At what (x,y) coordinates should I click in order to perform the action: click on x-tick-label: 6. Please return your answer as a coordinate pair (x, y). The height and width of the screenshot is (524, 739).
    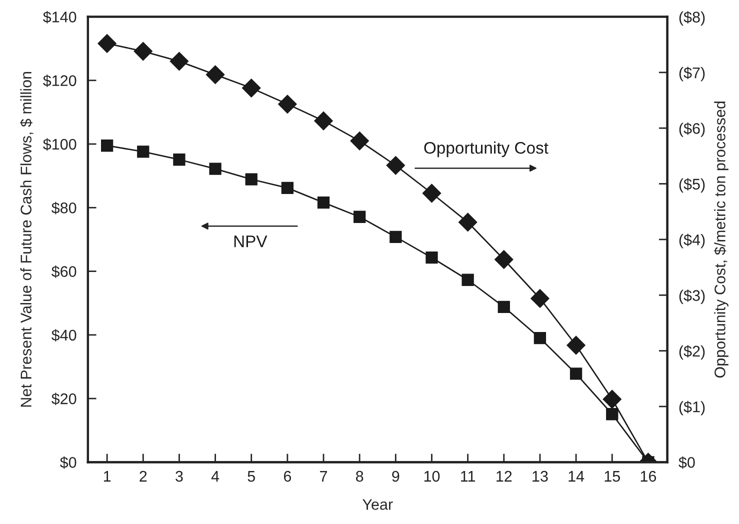
    Looking at the image, I should click on (288, 476).